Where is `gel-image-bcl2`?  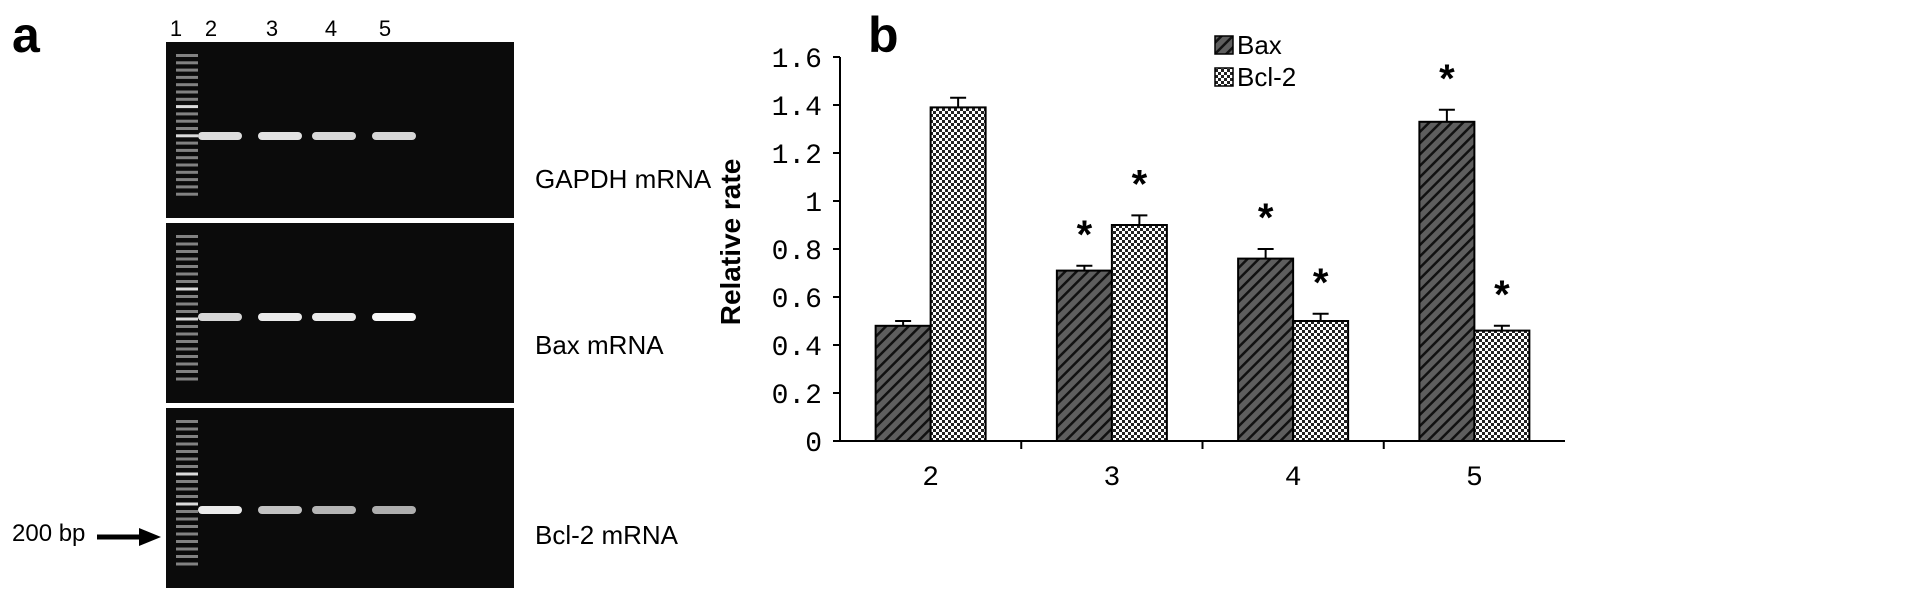 gel-image-bcl2 is located at coordinates (340, 498).